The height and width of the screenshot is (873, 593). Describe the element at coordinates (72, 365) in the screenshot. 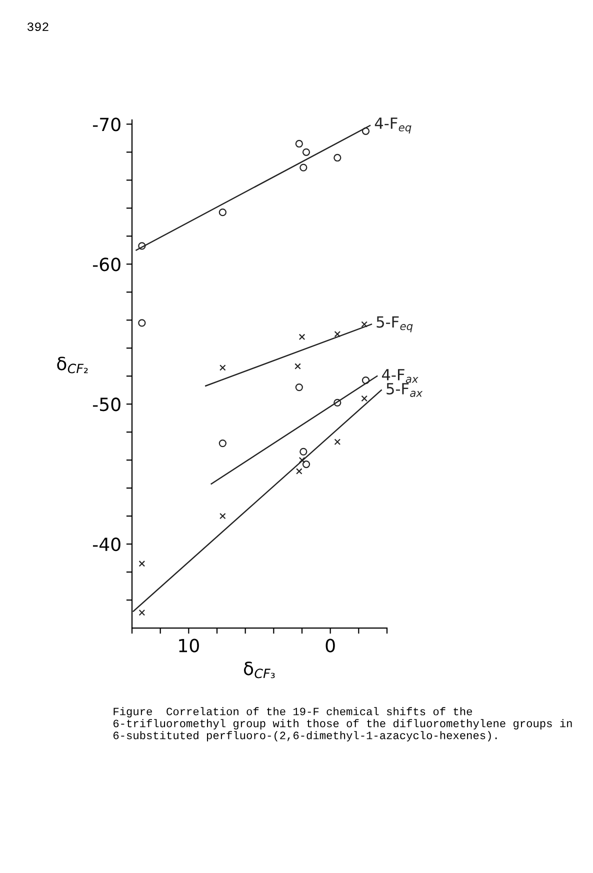

I see `y-axis-title: δ$_{CF₂}$` at that location.